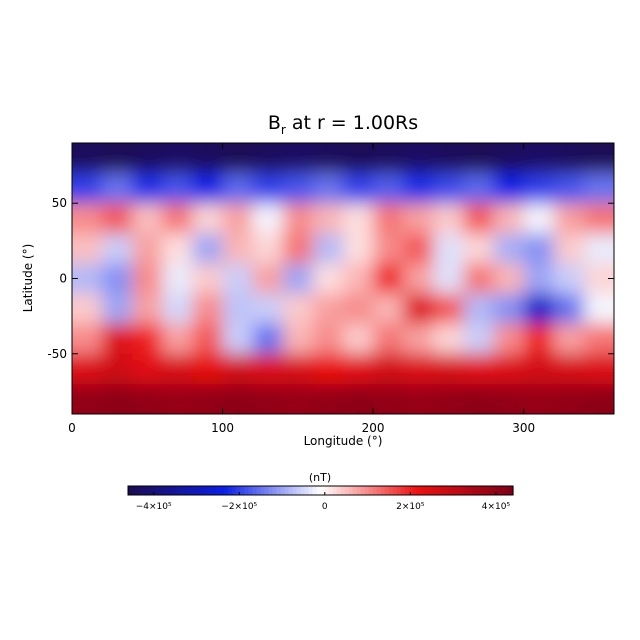 Image resolution: width=640 pixels, height=640 pixels. What do you see at coordinates (343, 441) in the screenshot?
I see `x-axis-label: Longitude (°)` at bounding box center [343, 441].